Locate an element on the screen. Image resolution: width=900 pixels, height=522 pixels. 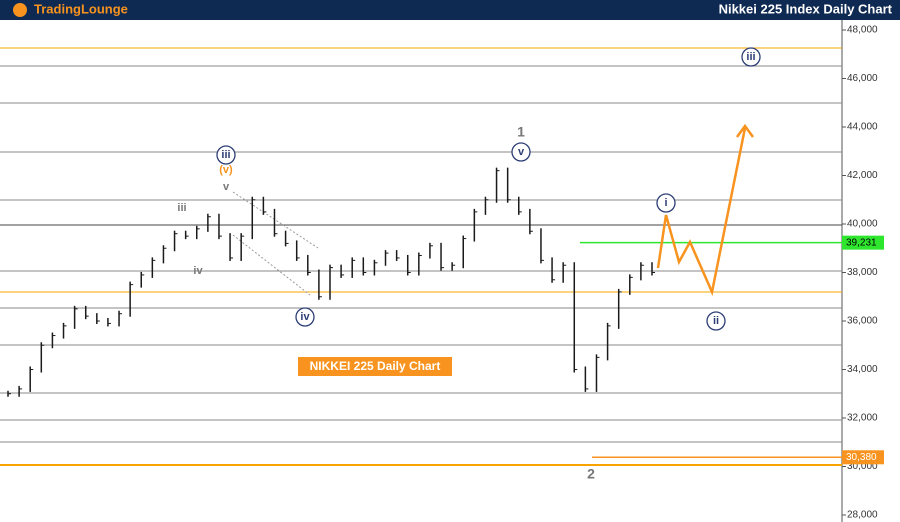
header-bar is located at coordinates (450, 10).